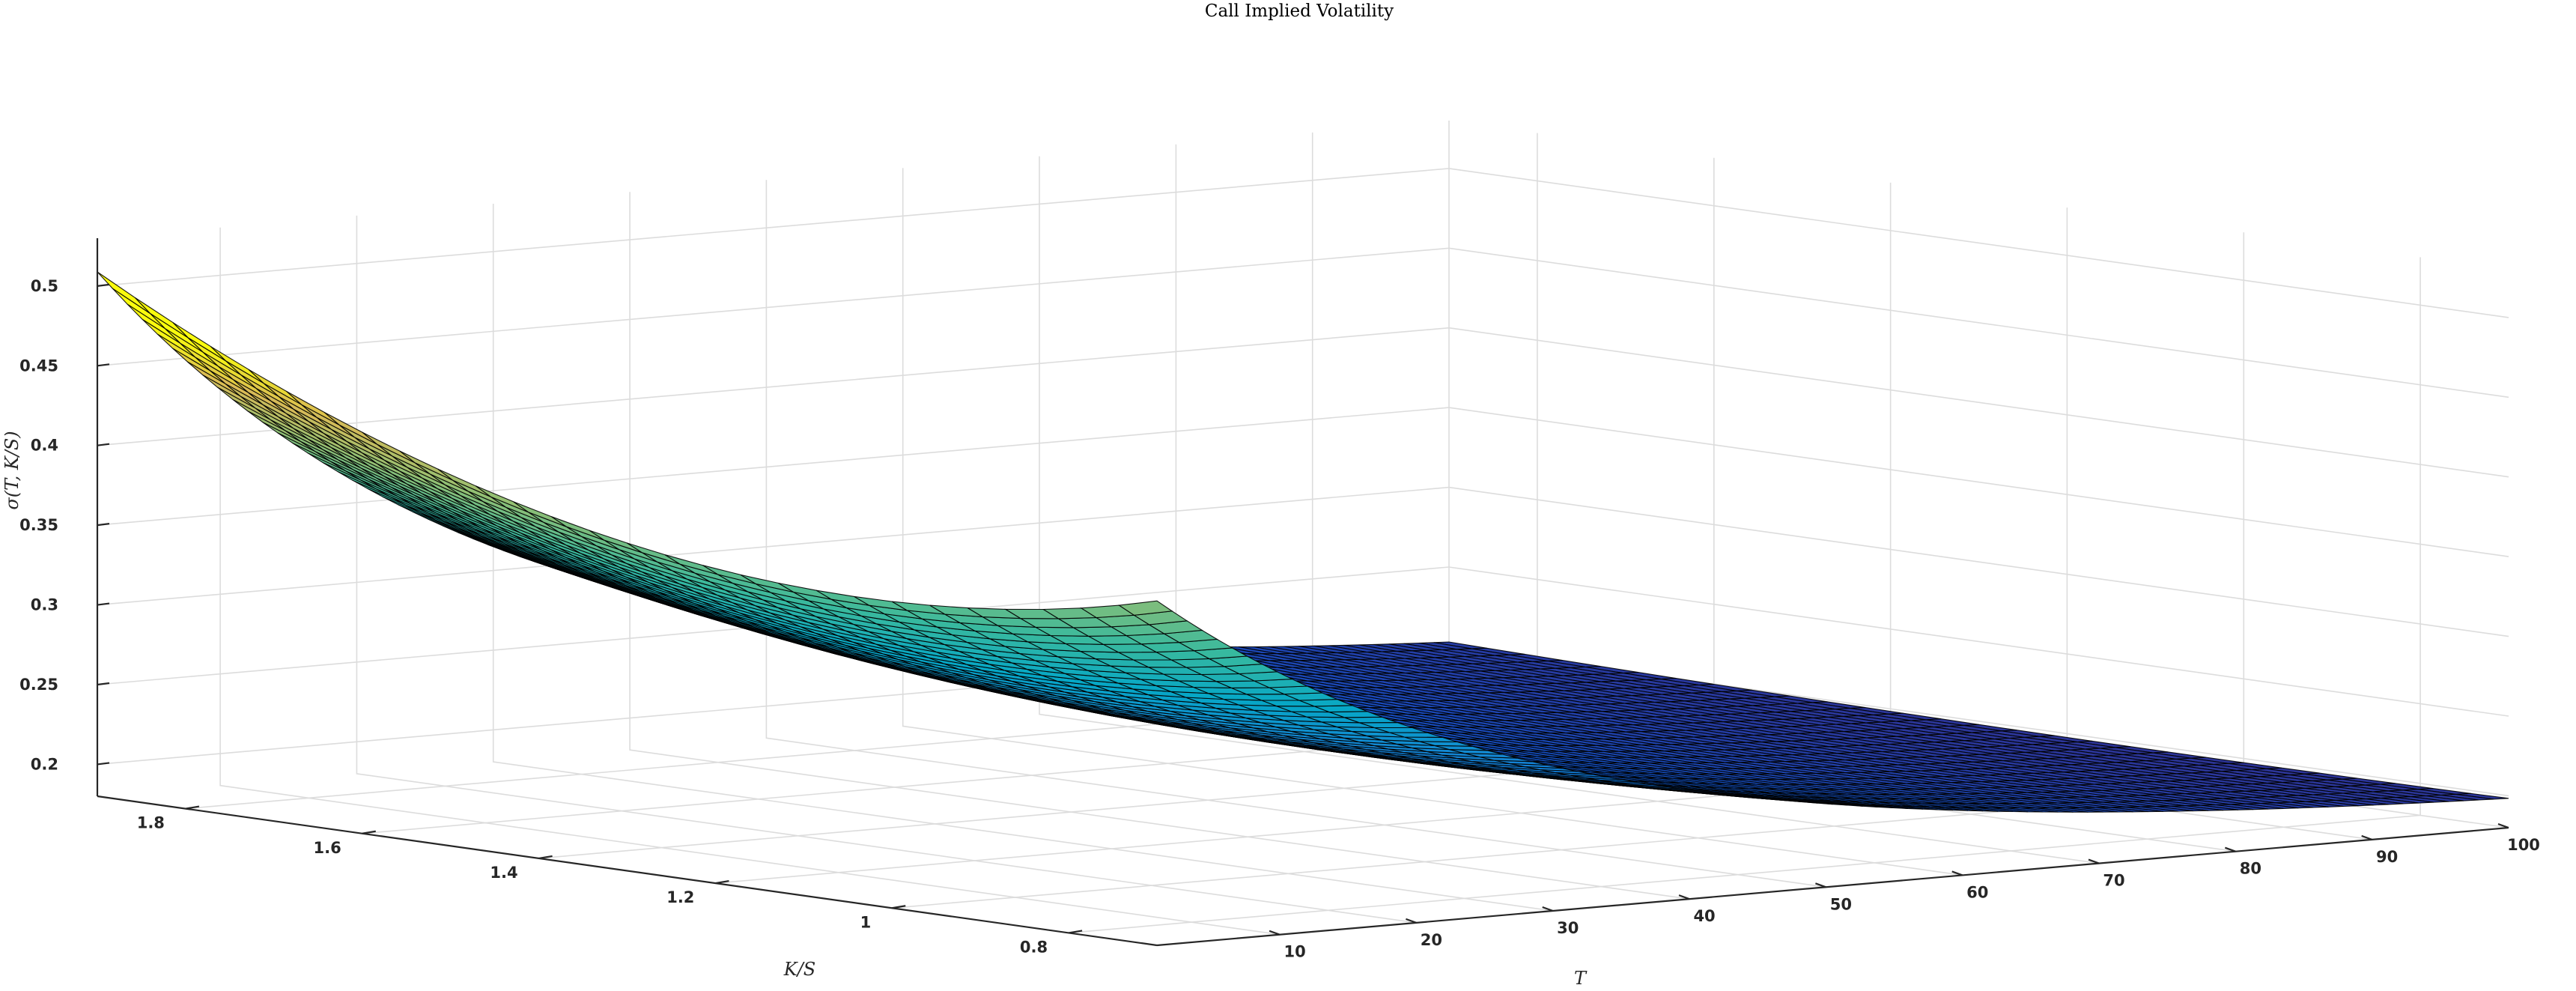 The width and height of the screenshot is (2576, 991). Describe the element at coordinates (44, 446) in the screenshot. I see `z-tick-label: 0.4` at that location.